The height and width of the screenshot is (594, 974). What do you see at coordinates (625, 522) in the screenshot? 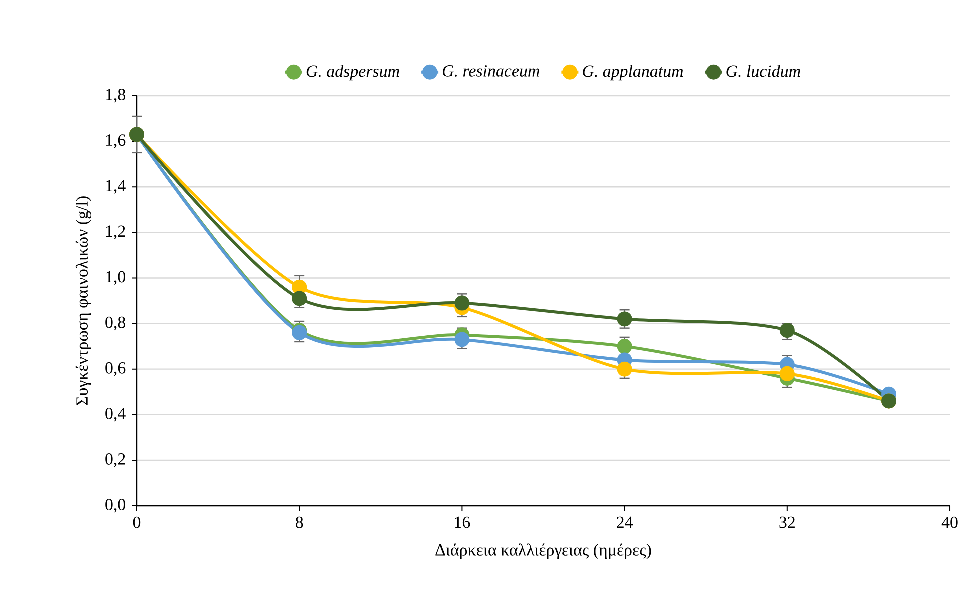
I see `x-tick-label: 24` at bounding box center [625, 522].